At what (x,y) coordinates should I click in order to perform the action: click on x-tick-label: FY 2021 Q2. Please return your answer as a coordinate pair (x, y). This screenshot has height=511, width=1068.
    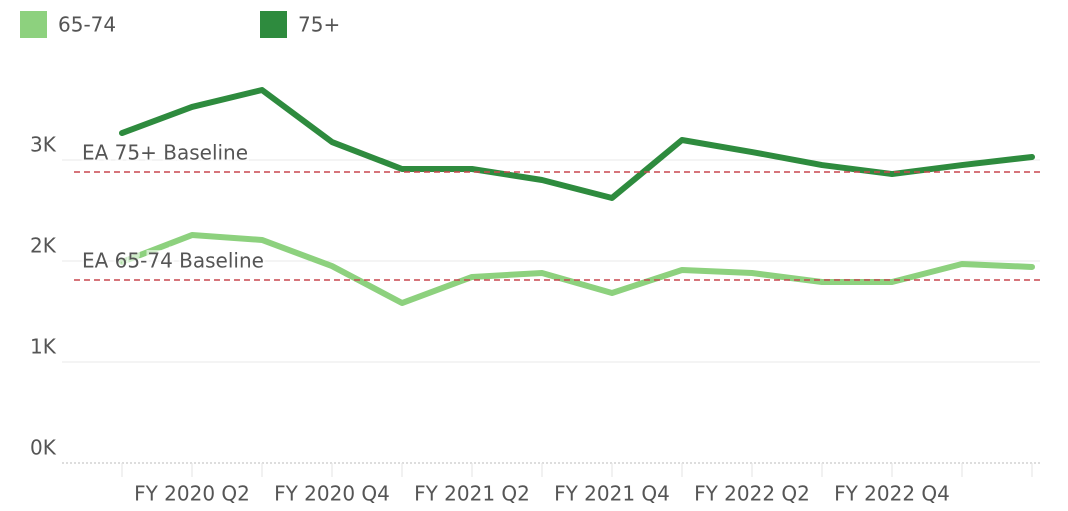
    Looking at the image, I should click on (472, 494).